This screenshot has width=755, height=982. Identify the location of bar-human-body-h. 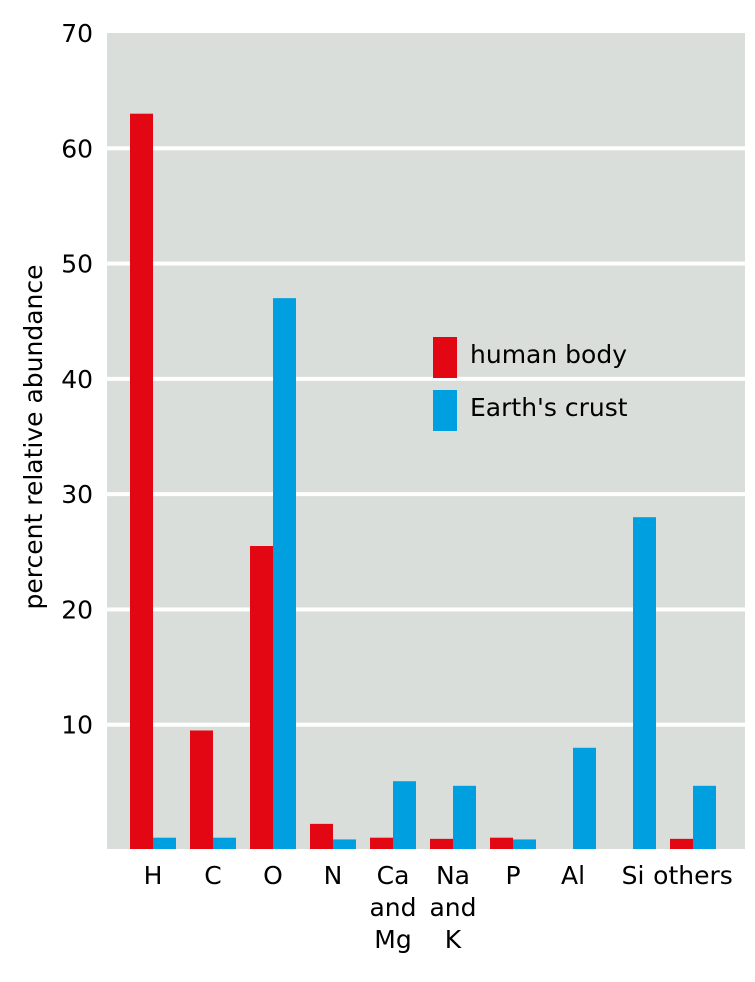
(141, 481).